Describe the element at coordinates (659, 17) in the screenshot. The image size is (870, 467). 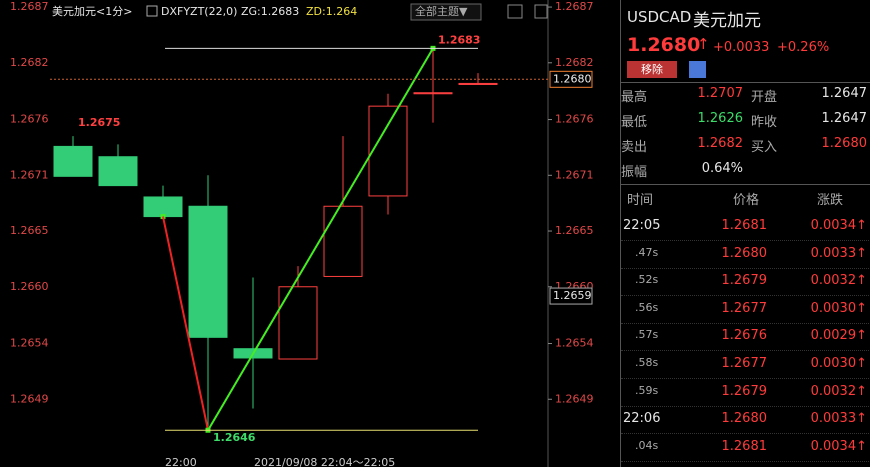
I see `symbol: USDCAD` at that location.